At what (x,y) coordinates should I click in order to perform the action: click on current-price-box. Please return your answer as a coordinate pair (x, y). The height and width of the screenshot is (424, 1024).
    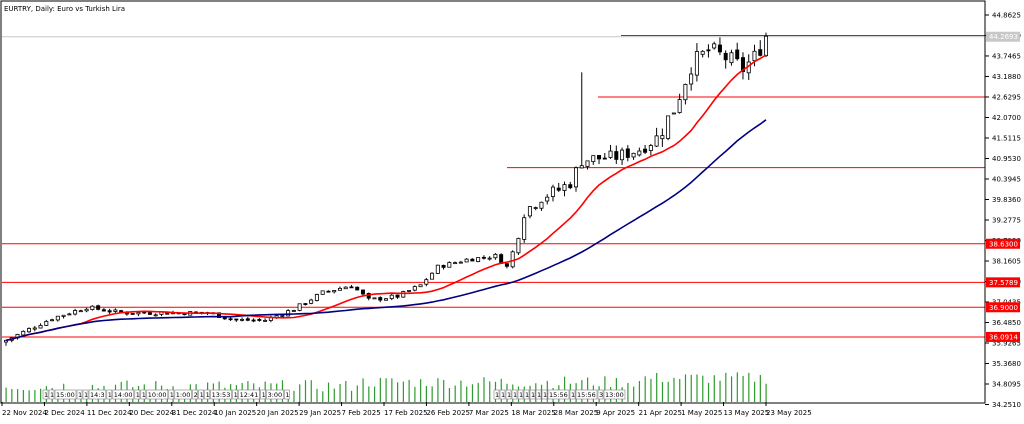
    Looking at the image, I should click on (1003, 36).